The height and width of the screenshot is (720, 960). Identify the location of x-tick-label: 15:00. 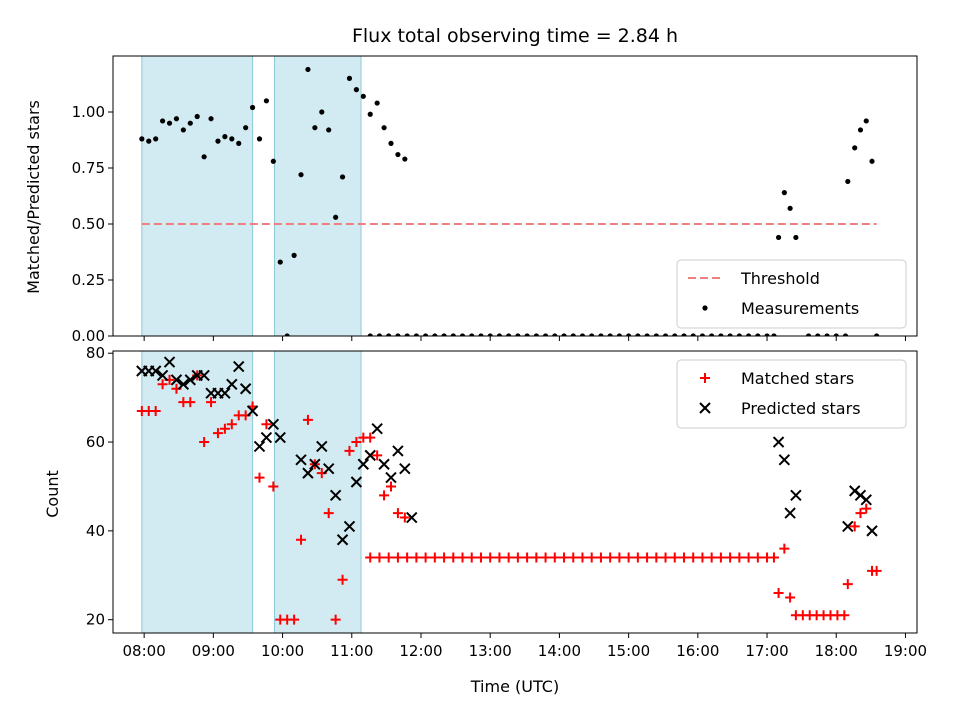
(628, 651).